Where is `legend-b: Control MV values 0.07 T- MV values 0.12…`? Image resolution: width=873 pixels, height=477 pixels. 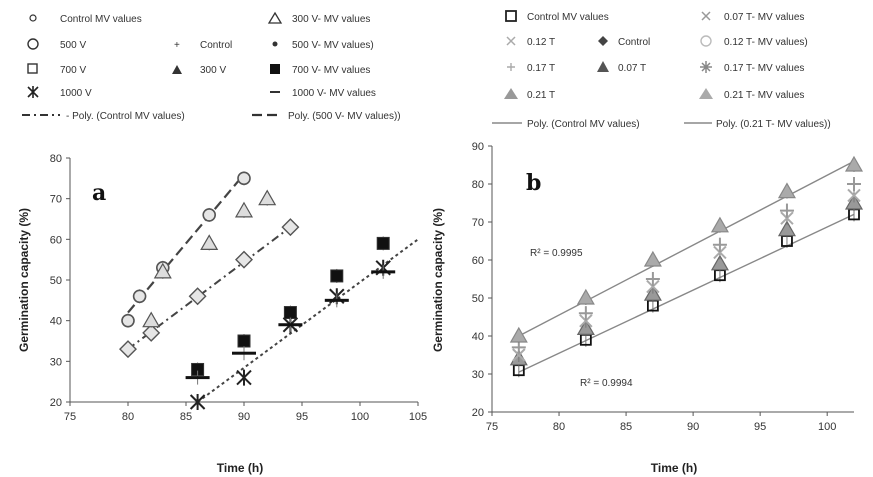
legend-b: Control MV values 0.07 T- MV values 0.12… is located at coordinates (661, 70).